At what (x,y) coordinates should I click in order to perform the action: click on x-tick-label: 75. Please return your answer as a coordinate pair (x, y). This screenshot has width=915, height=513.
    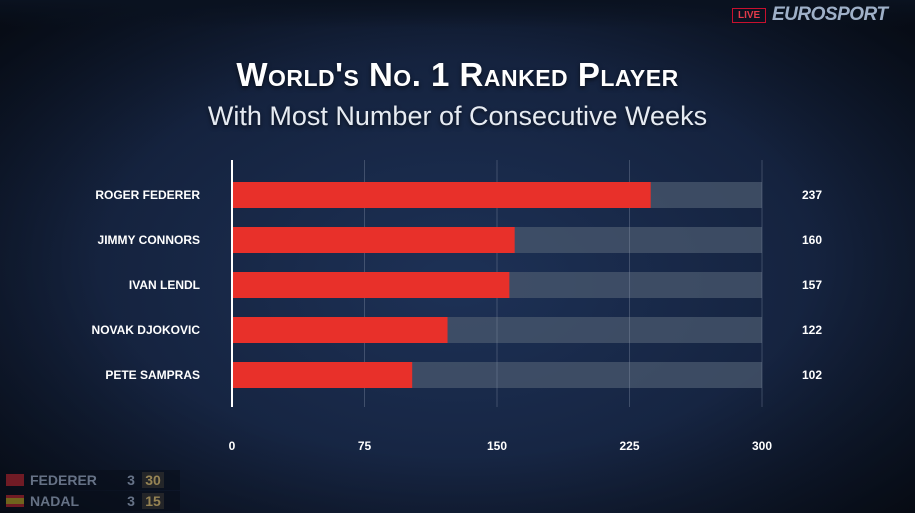
    Looking at the image, I should click on (365, 446).